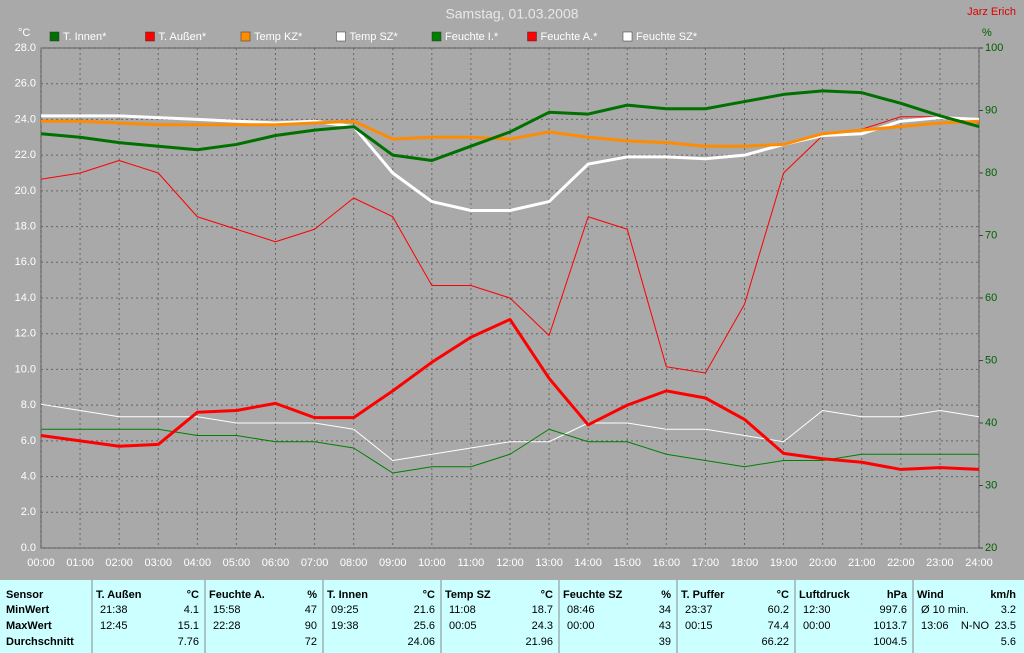 This screenshot has width=1024, height=653. Describe the element at coordinates (890, 626) in the screenshot. I see `cell-value: 1013.7` at that location.